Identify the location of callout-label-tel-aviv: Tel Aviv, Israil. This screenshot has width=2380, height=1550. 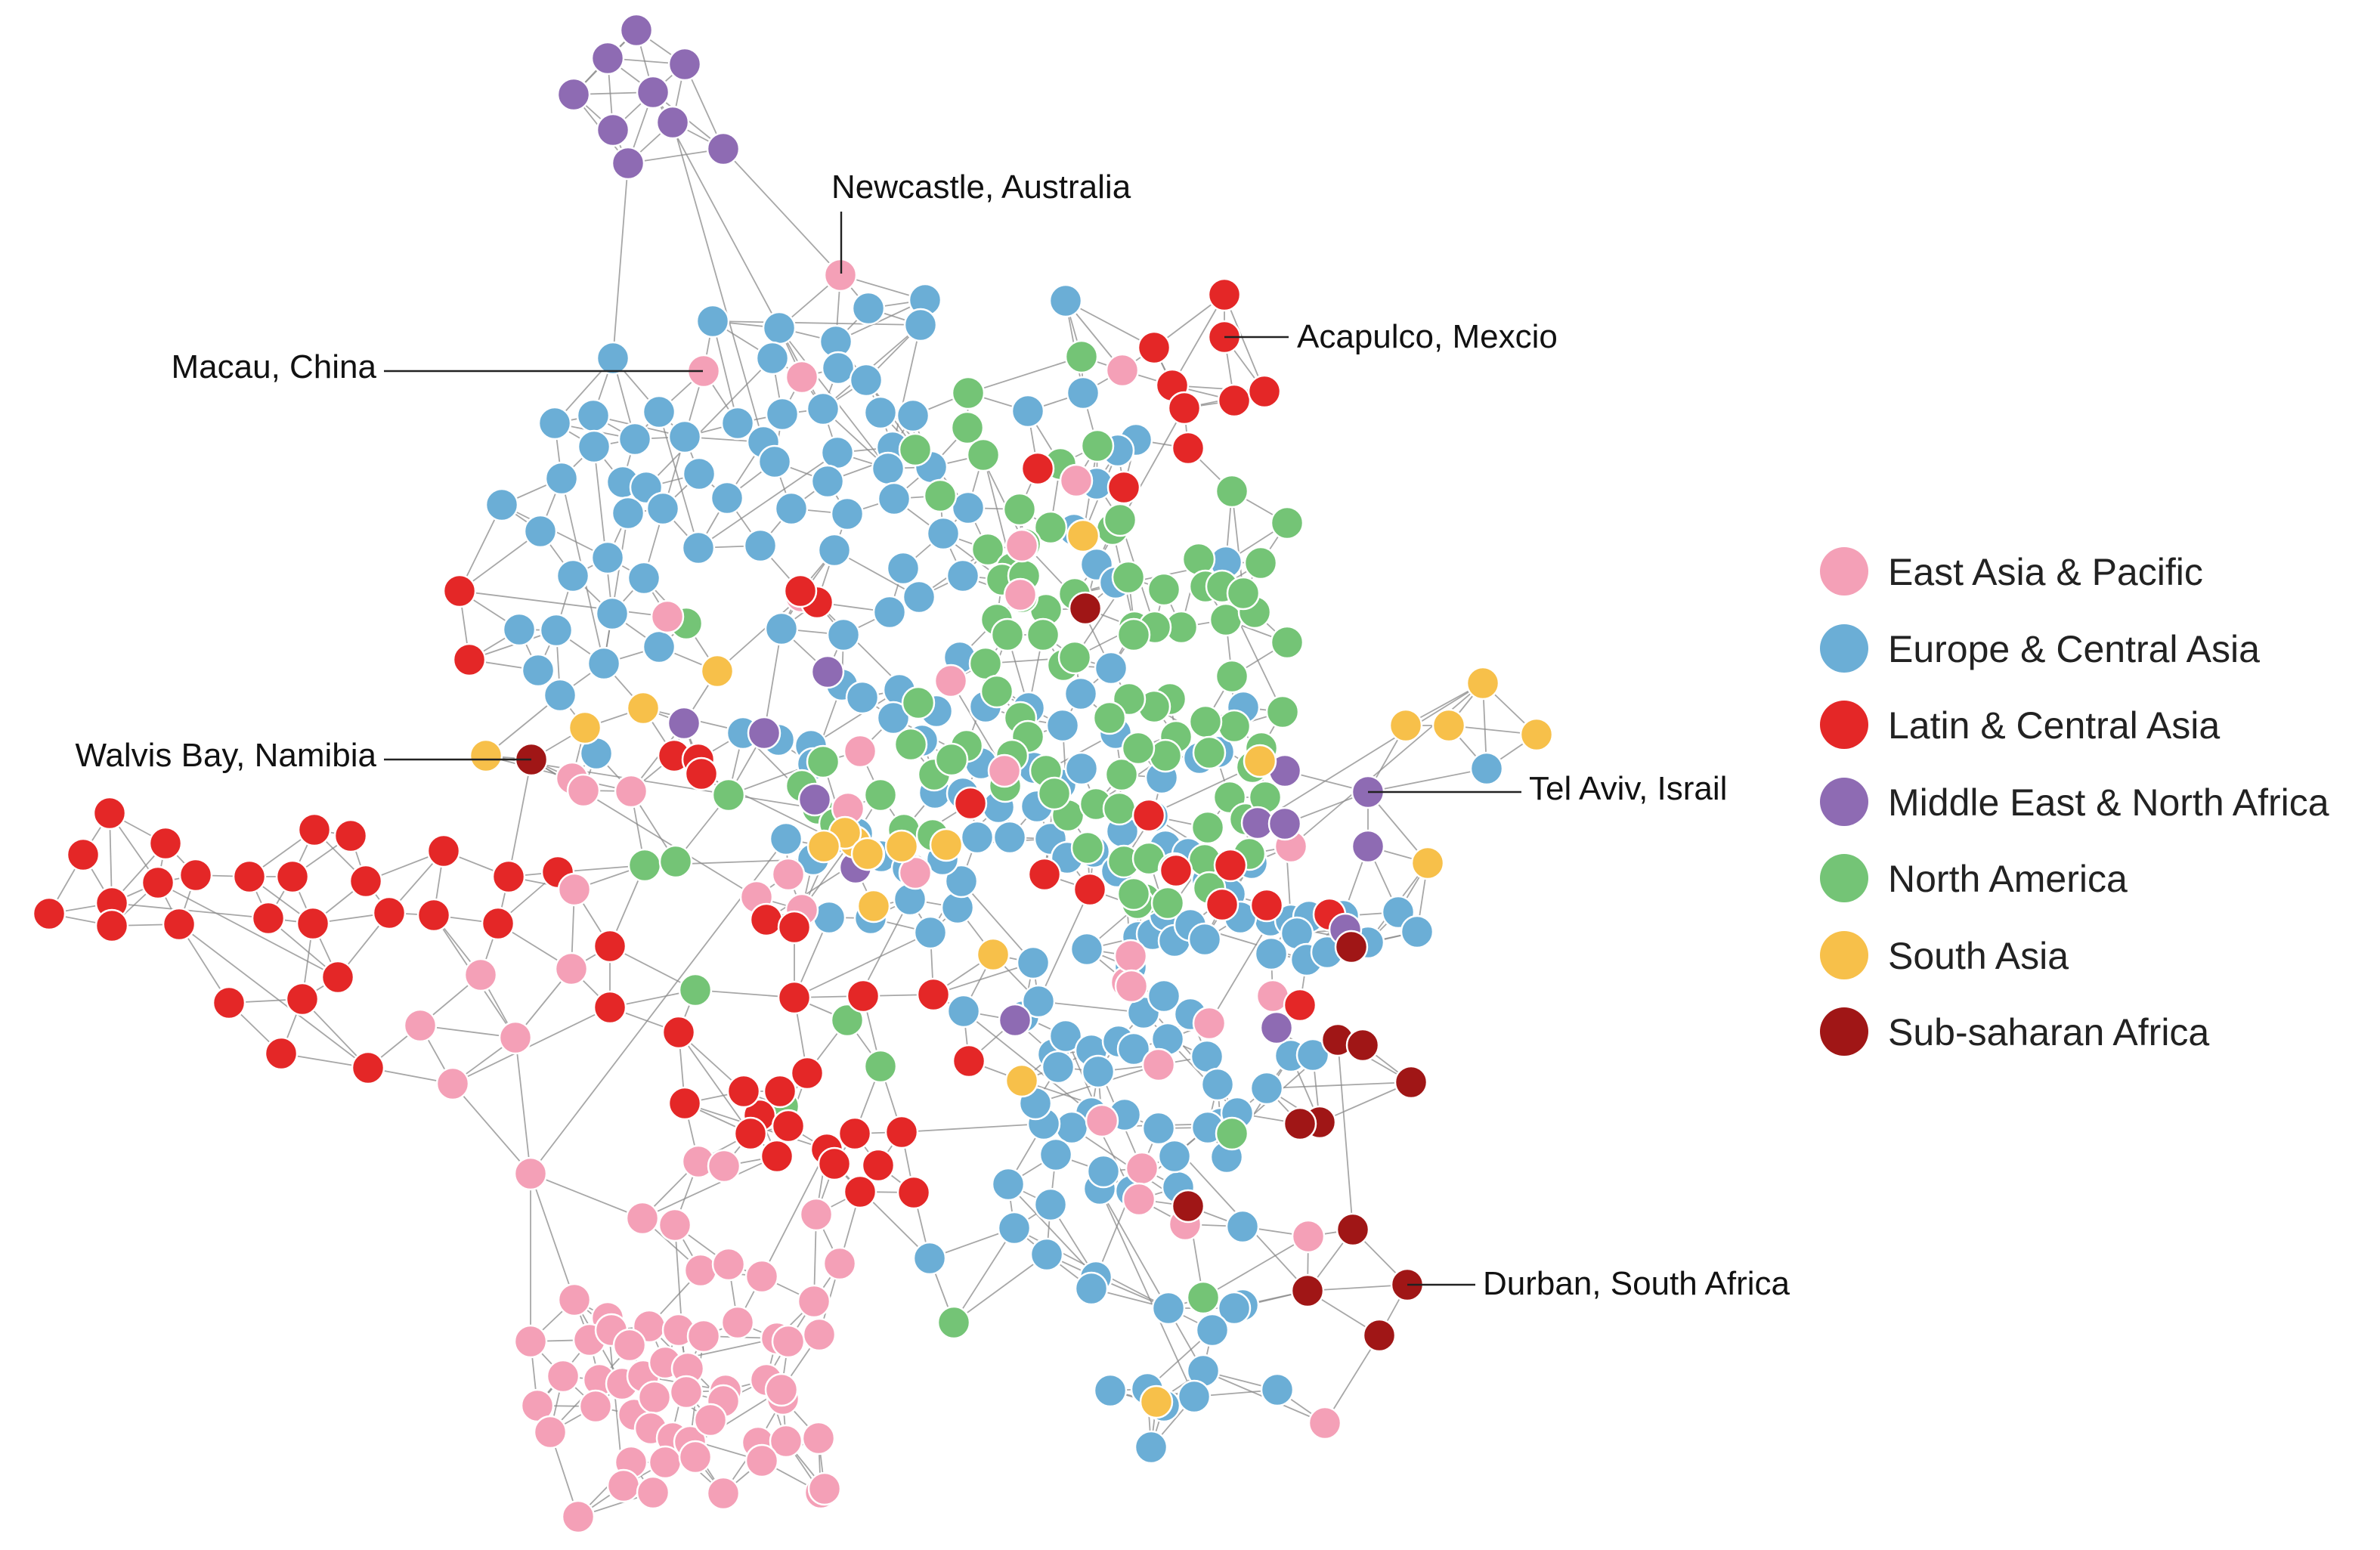
(1628, 789).